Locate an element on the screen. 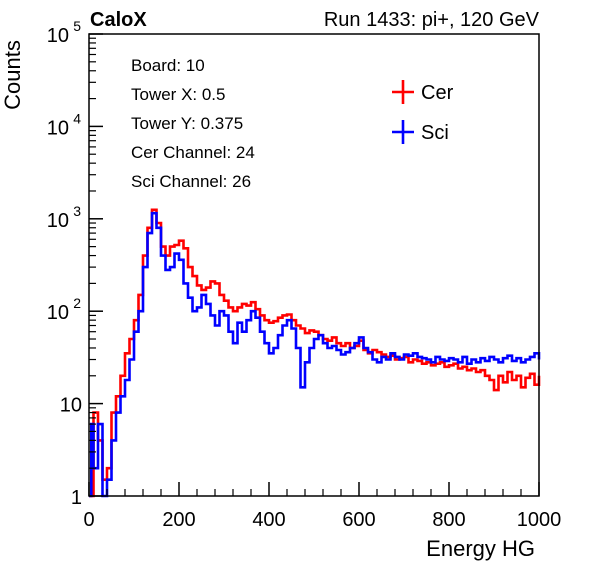 This screenshot has width=596, height=572. y-tick-label: 1 is located at coordinates (76, 498).